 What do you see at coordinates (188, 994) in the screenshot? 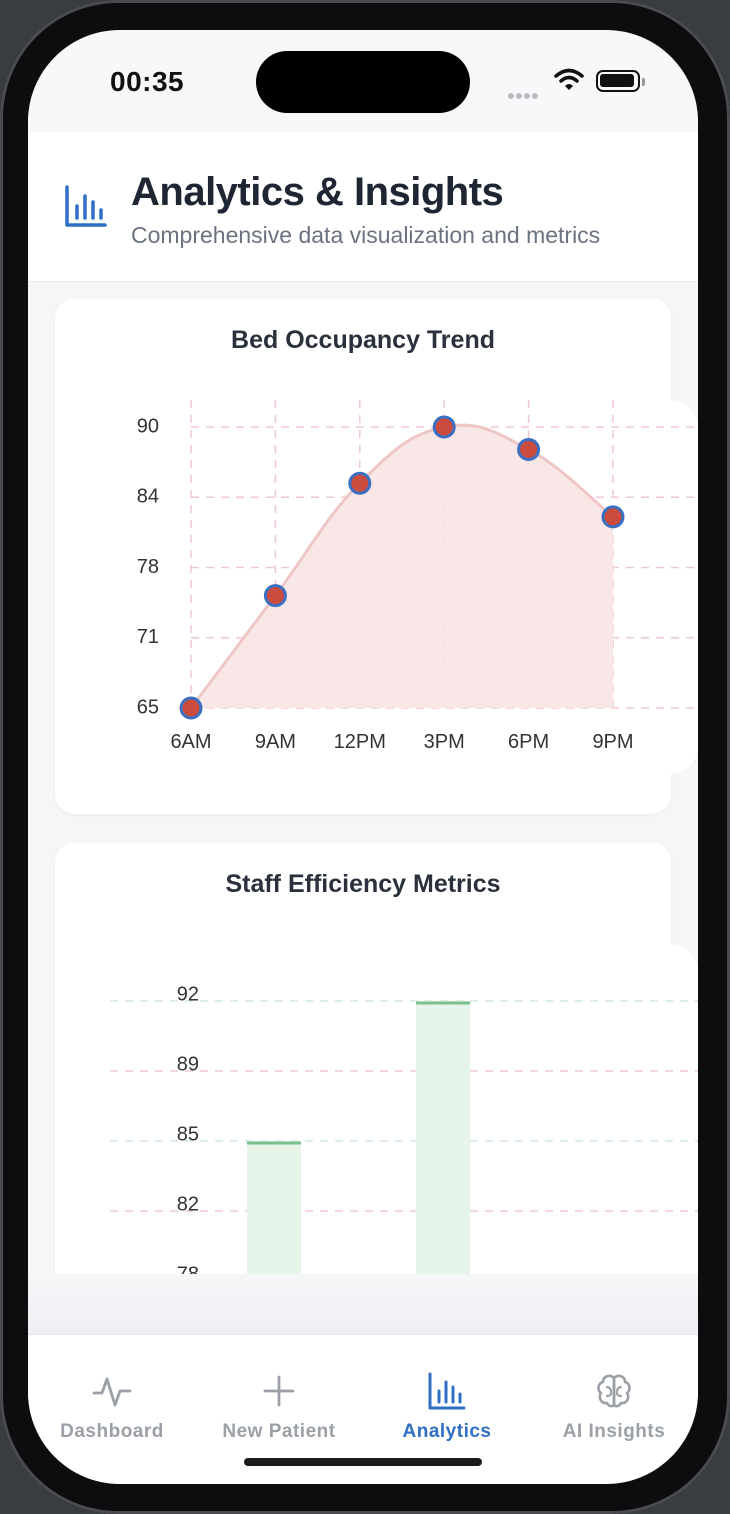
I see `y-tick-label: 92` at bounding box center [188, 994].